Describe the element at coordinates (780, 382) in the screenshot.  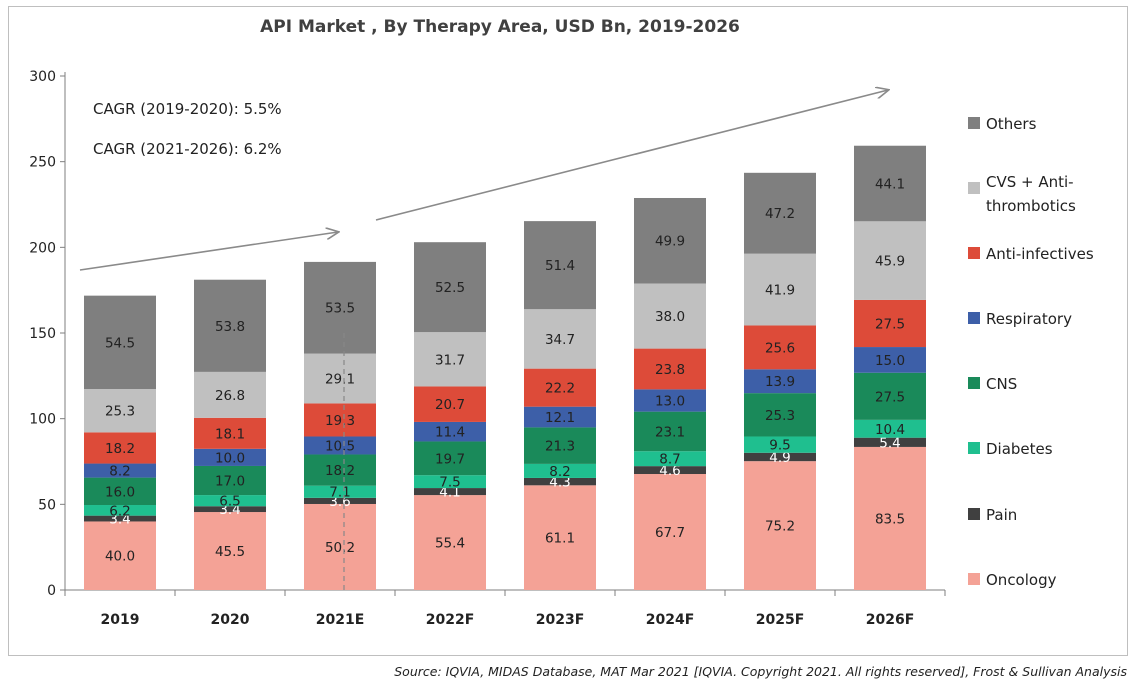
I see `data-label: 13.9` at that location.